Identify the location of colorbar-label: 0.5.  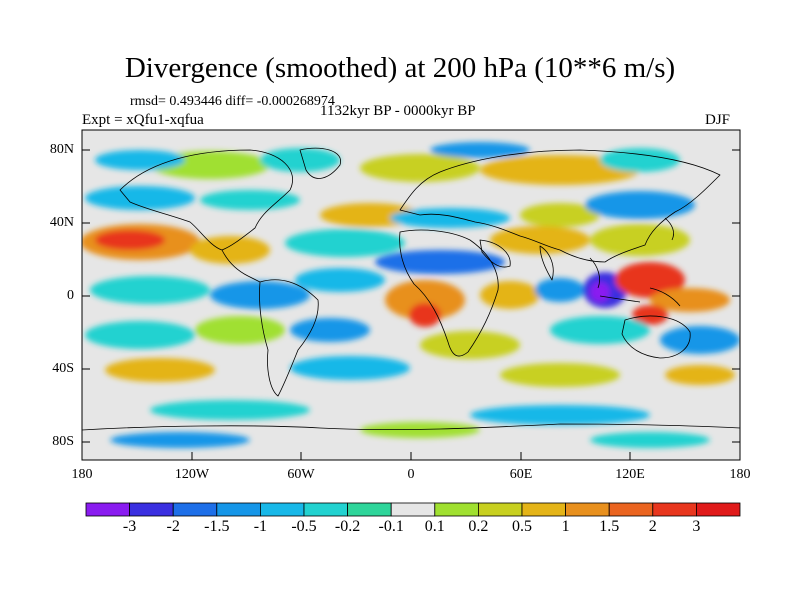
(522, 526).